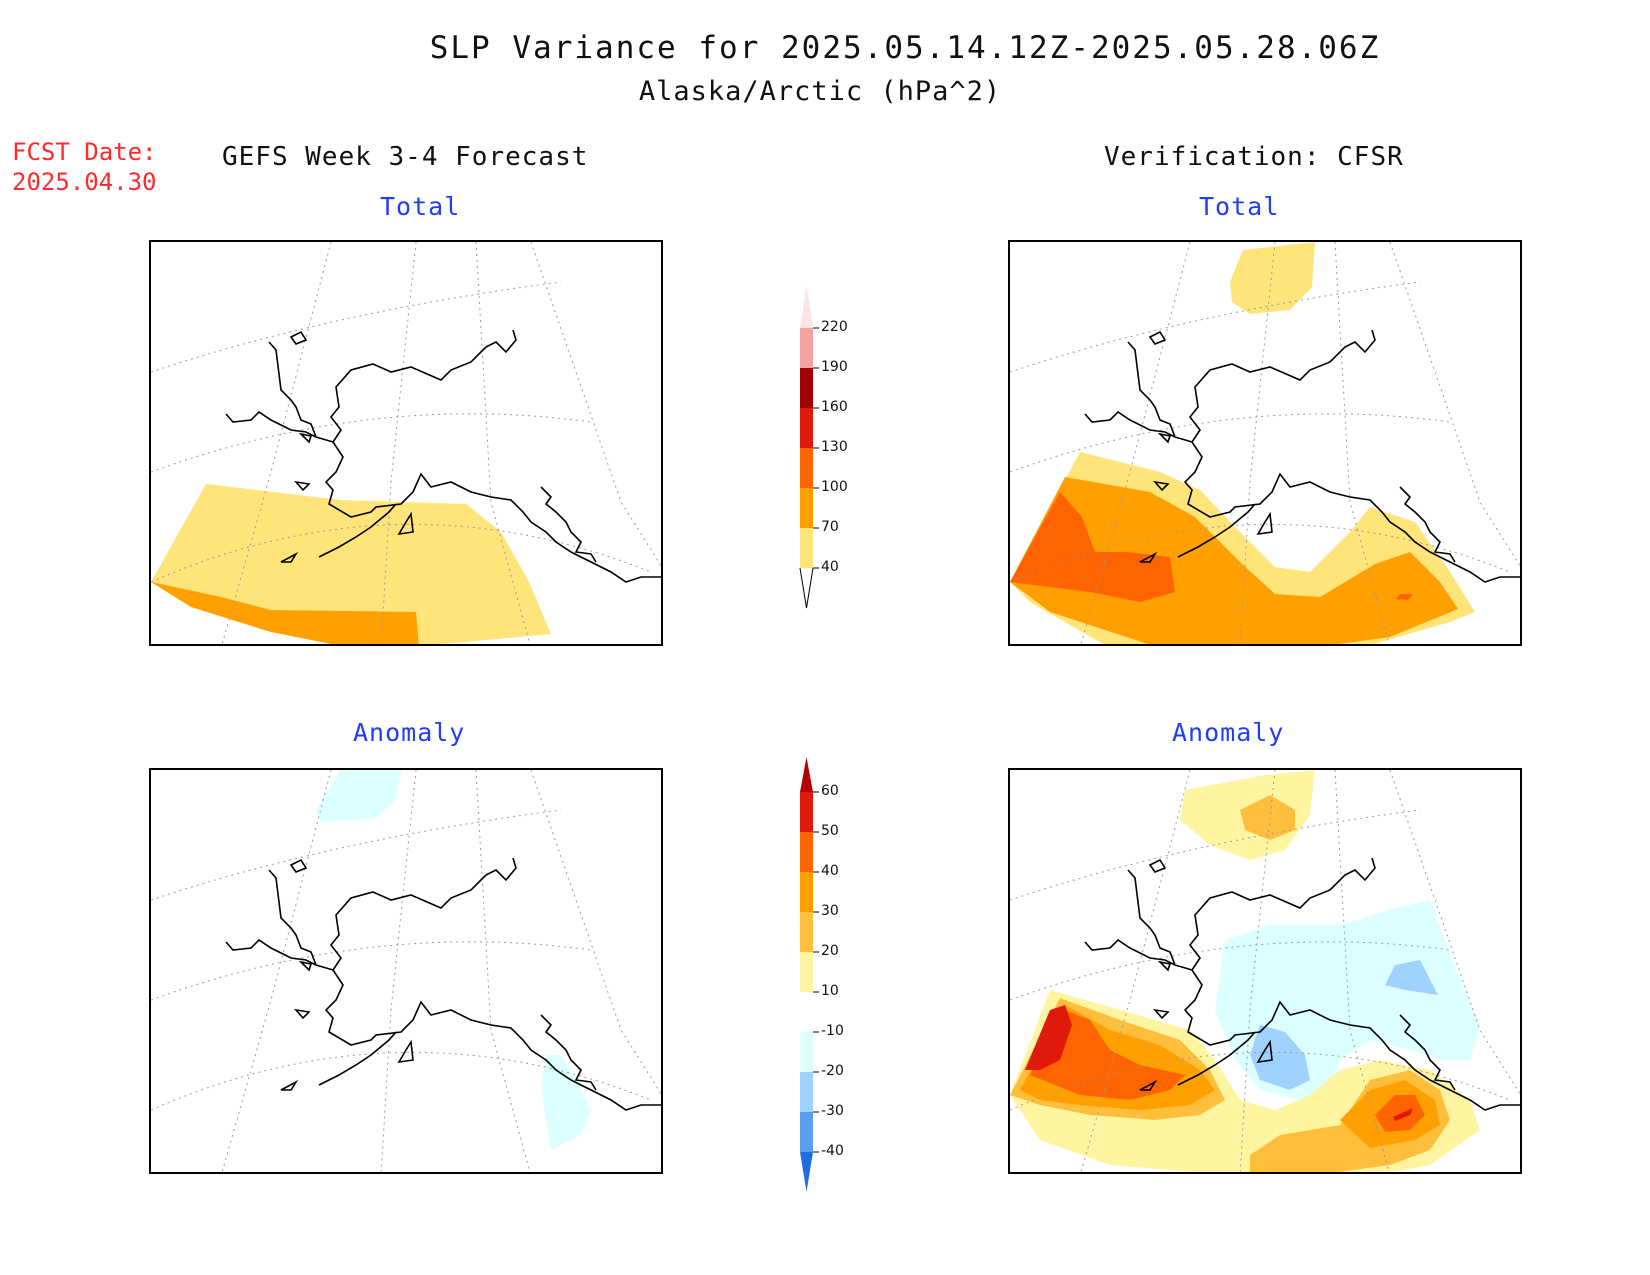  What do you see at coordinates (1239, 206) in the screenshot?
I see `right-total-label: Total` at bounding box center [1239, 206].